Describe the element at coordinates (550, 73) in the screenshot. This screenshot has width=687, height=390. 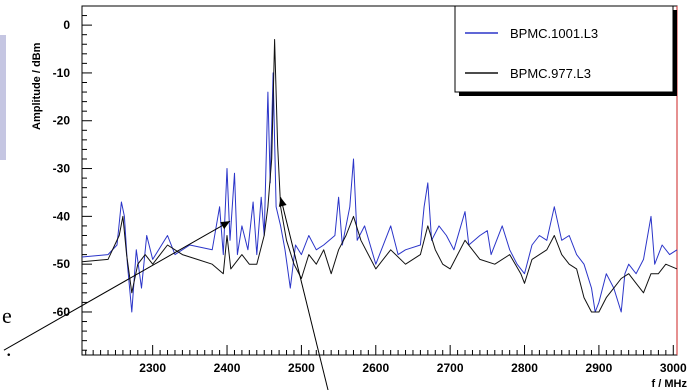
I see `legend-label-series-2: BPMC.977.L3` at that location.